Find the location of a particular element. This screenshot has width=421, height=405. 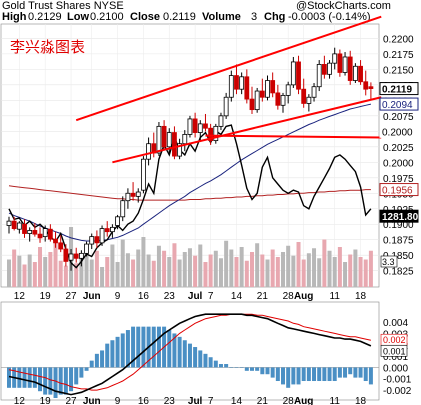

macd-date-label: 9 is located at coordinates (118, 400).